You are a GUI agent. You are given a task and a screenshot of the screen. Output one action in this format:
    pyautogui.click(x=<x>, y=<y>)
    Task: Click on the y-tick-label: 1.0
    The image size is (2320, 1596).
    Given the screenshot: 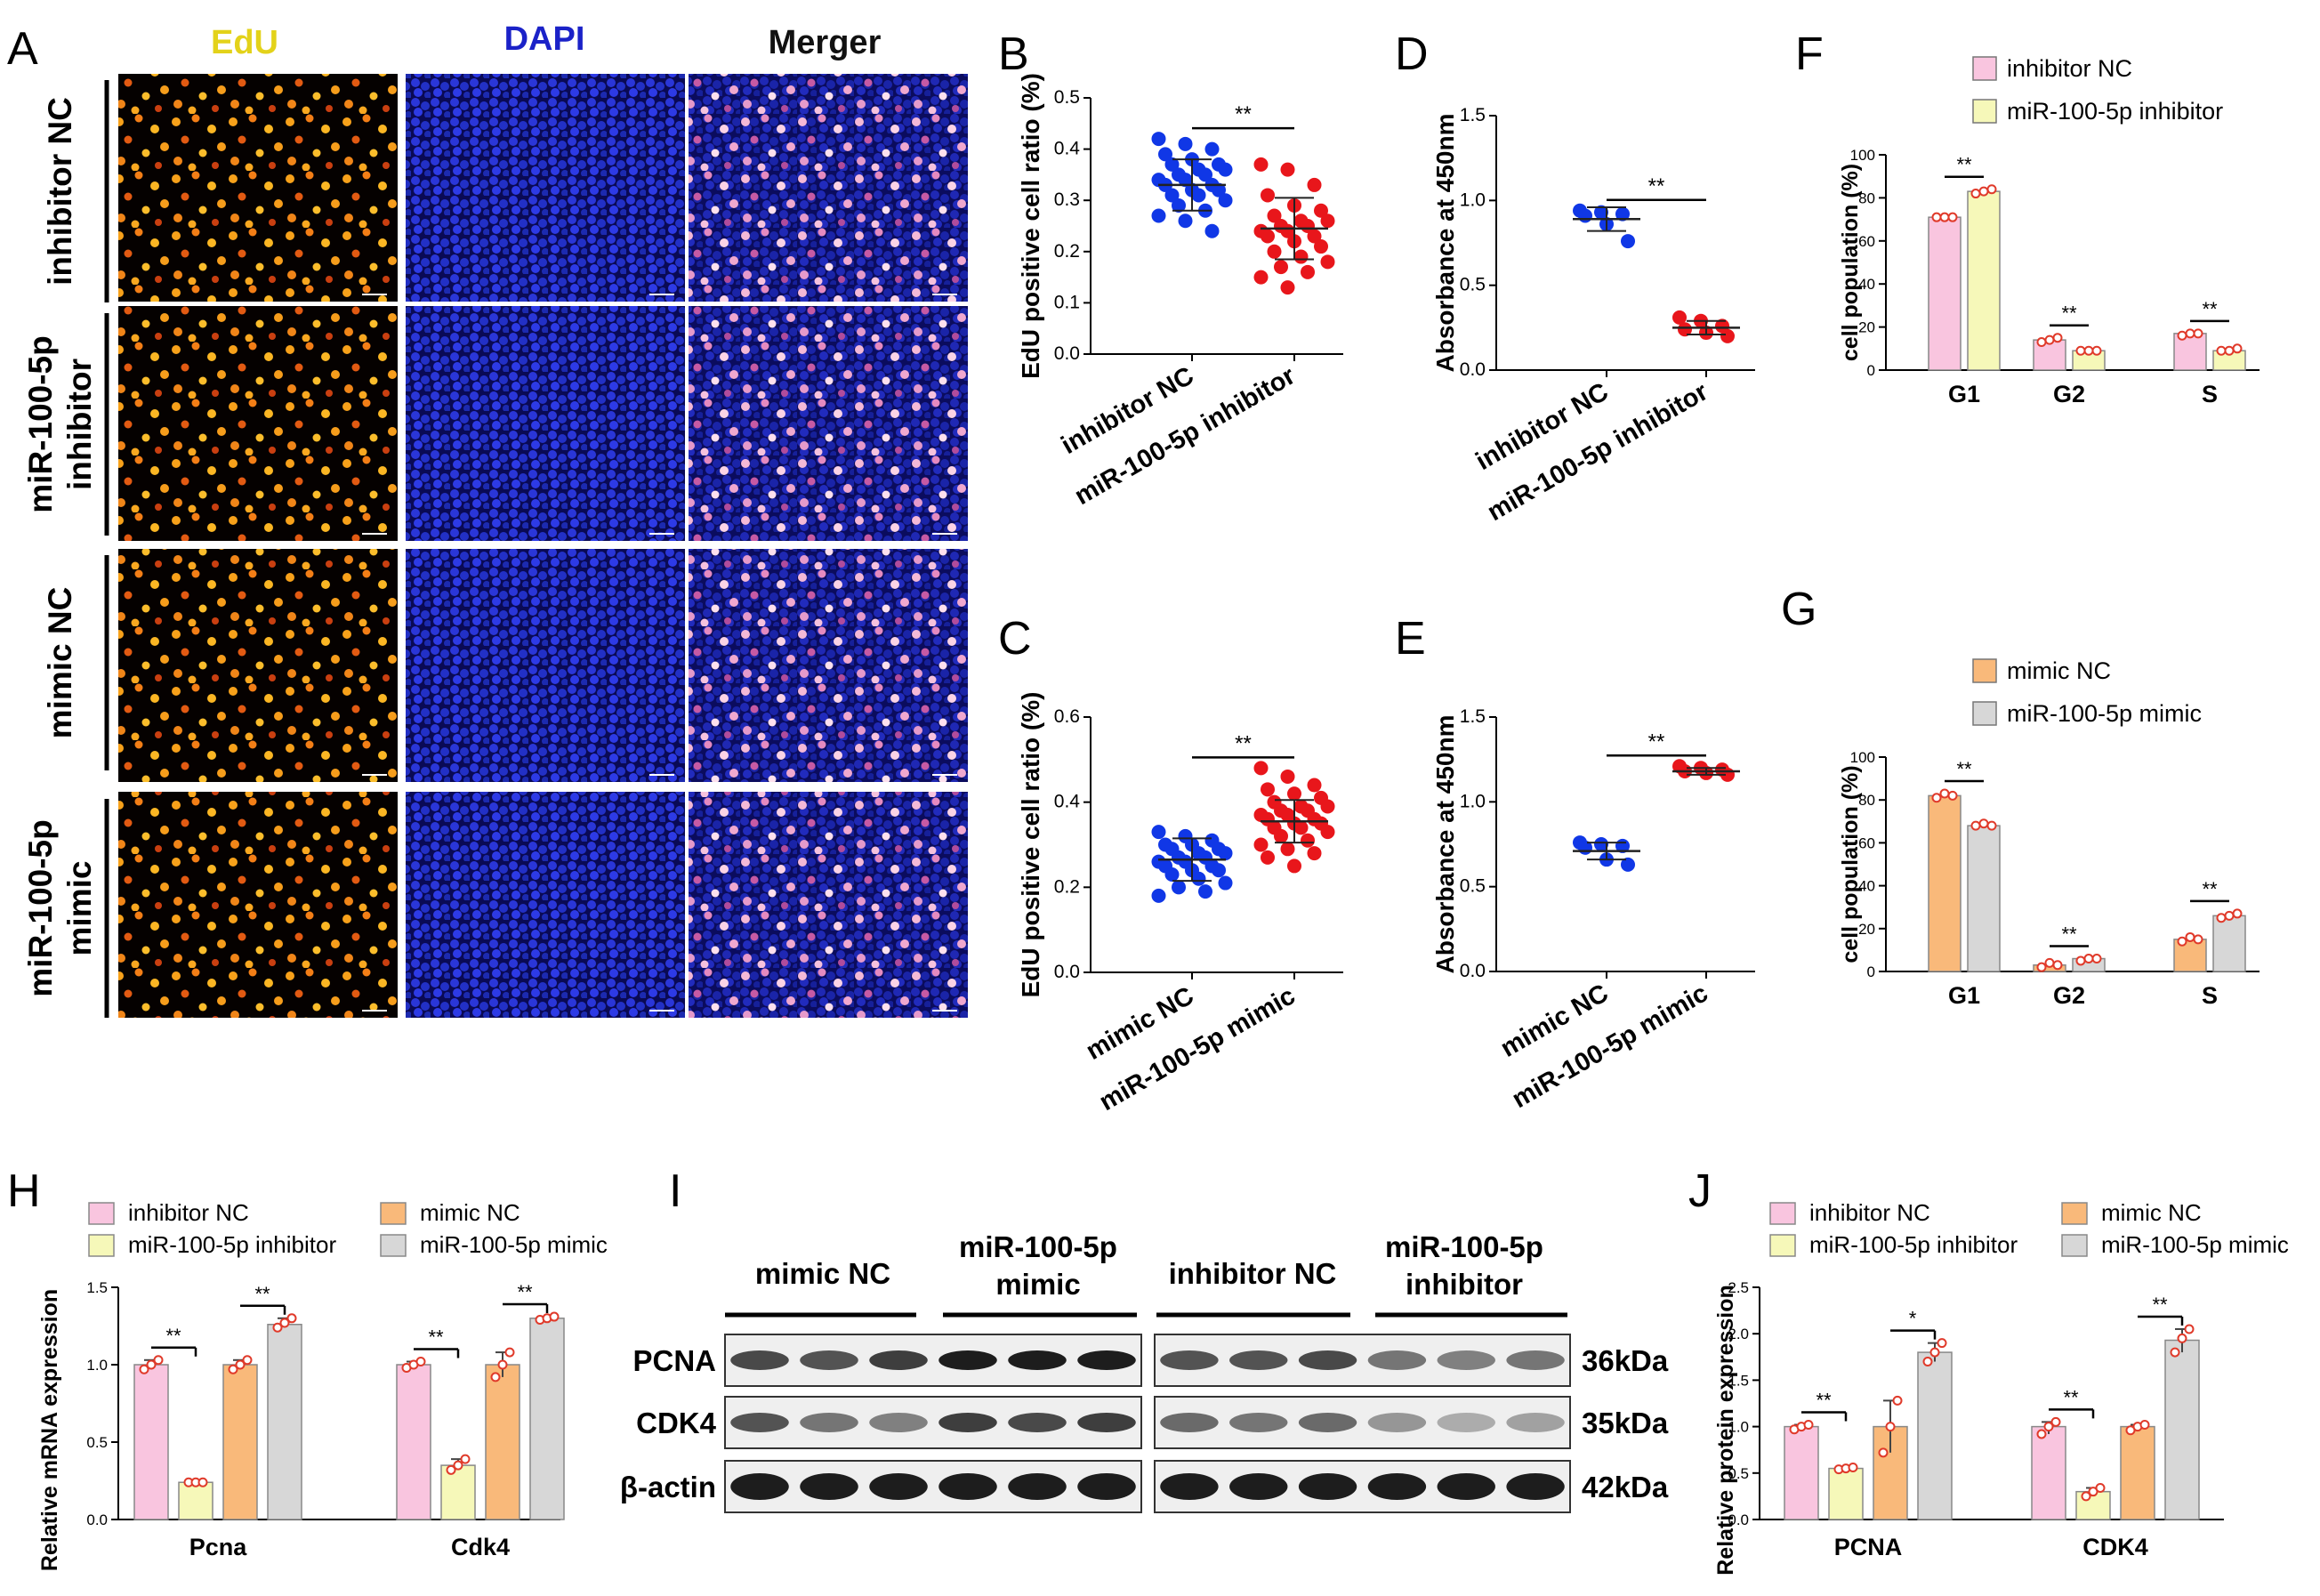 What is the action you would take?
    pyautogui.click(x=1738, y=1427)
    